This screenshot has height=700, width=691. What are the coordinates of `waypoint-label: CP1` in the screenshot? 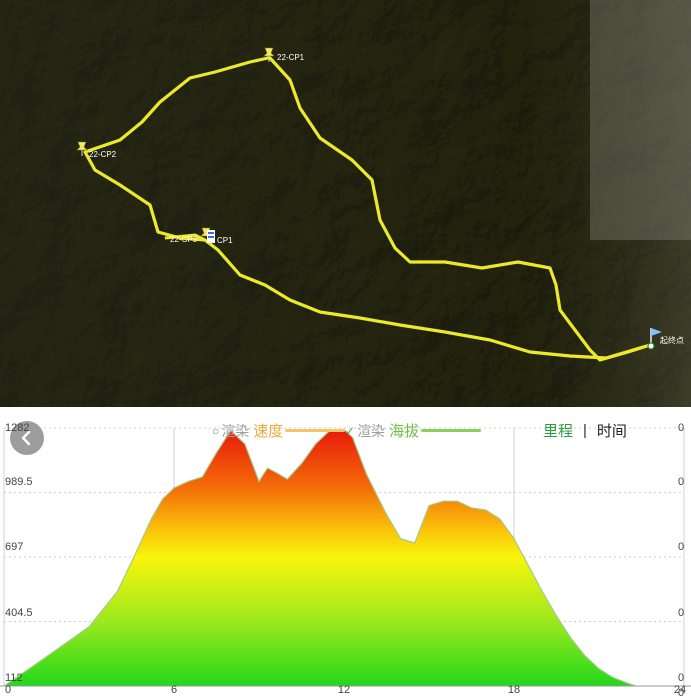 It's located at (225, 240).